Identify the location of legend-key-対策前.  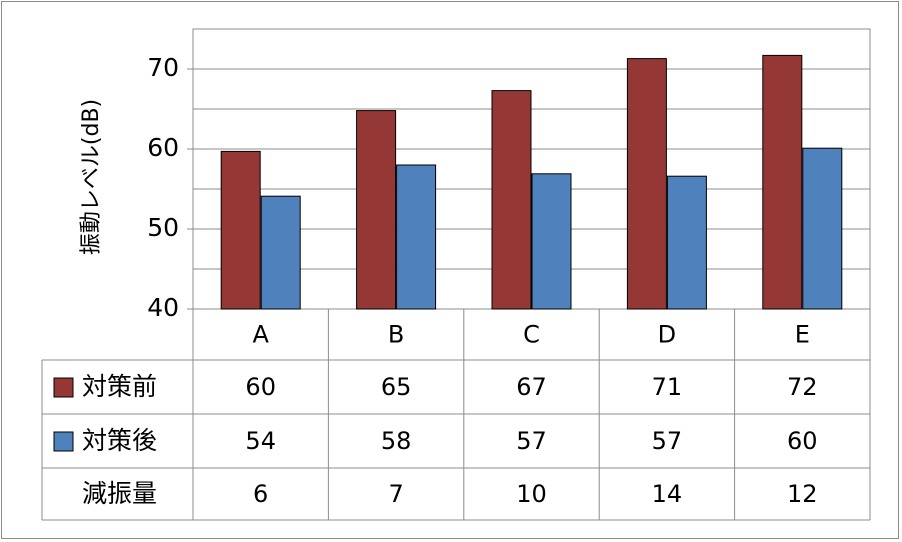
(63, 387).